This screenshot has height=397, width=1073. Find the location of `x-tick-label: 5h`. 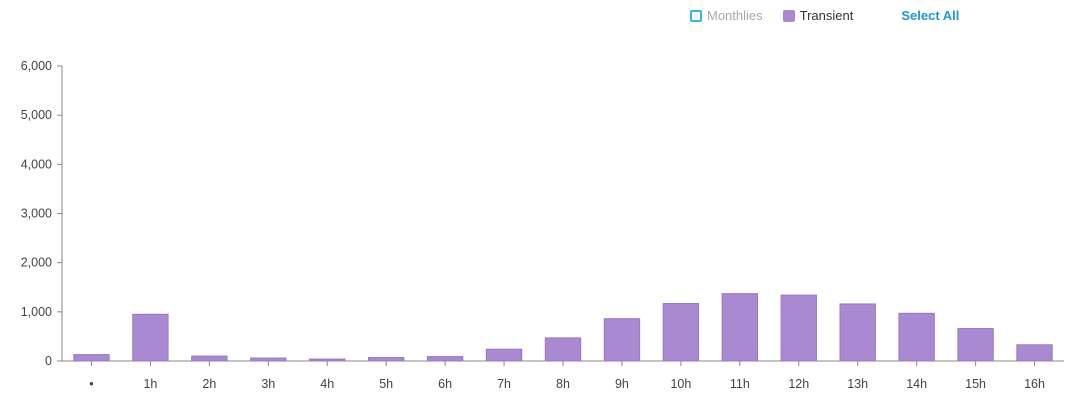

x-tick-label: 5h is located at coordinates (386, 384).